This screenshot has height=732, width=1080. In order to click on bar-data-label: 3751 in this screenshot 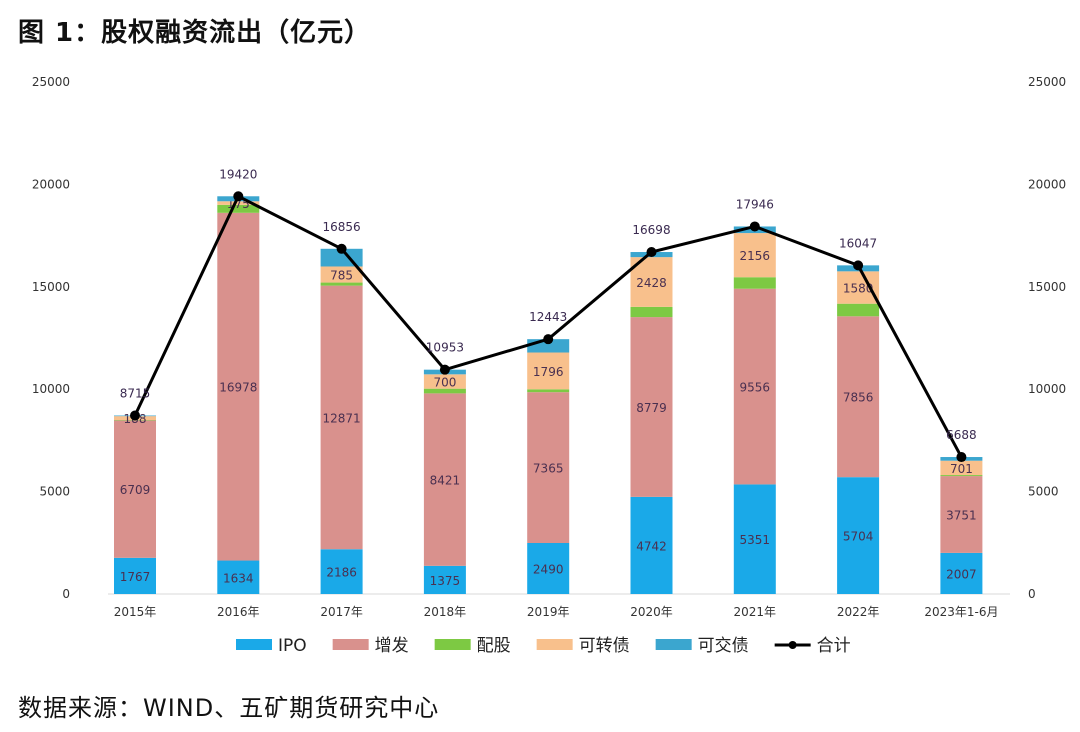, I will do `click(961, 515)`.